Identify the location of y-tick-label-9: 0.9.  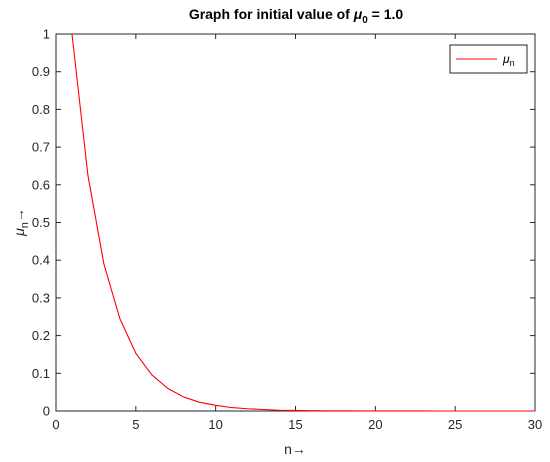
(41, 71).